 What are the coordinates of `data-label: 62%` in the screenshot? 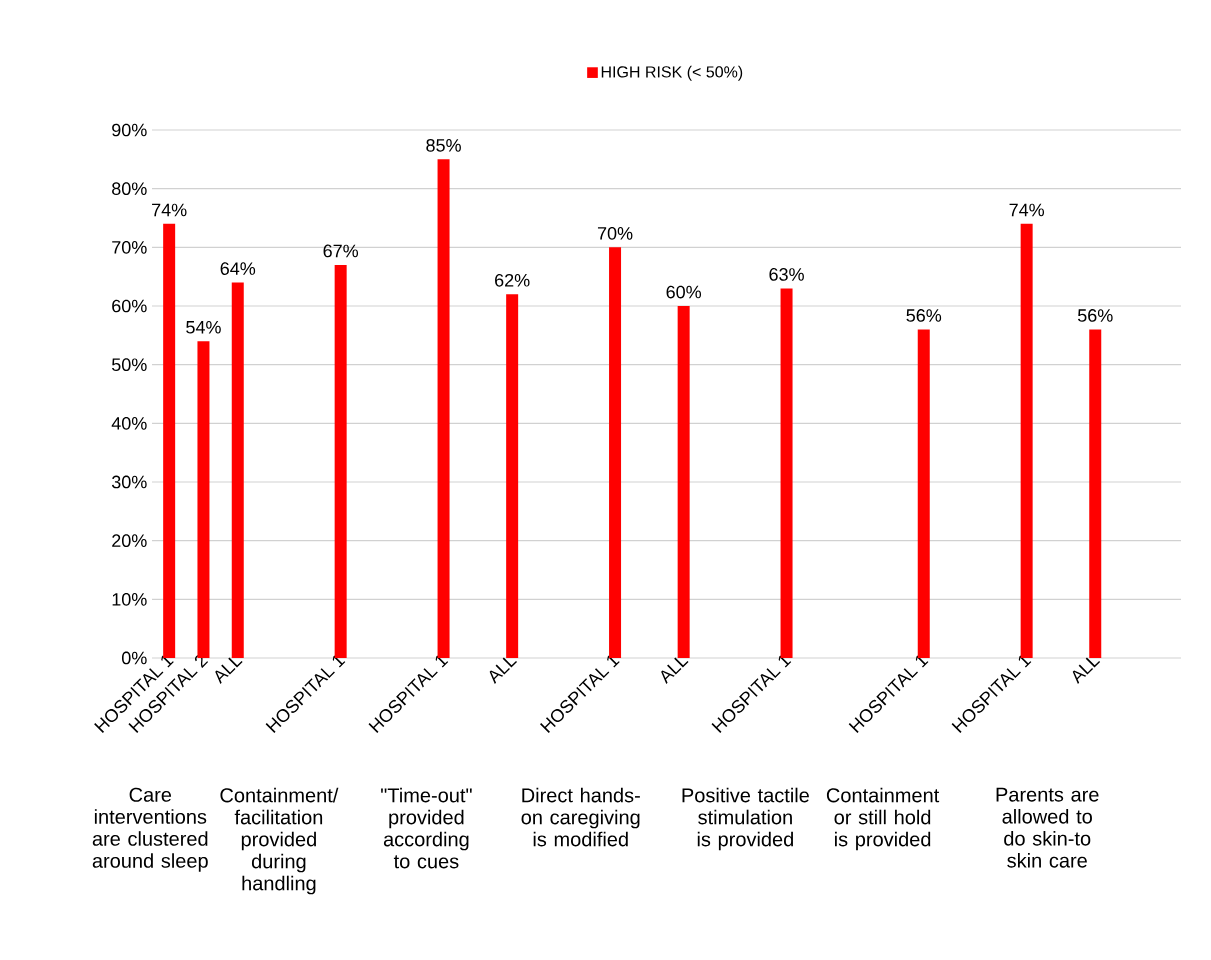 It's located at (512, 280).